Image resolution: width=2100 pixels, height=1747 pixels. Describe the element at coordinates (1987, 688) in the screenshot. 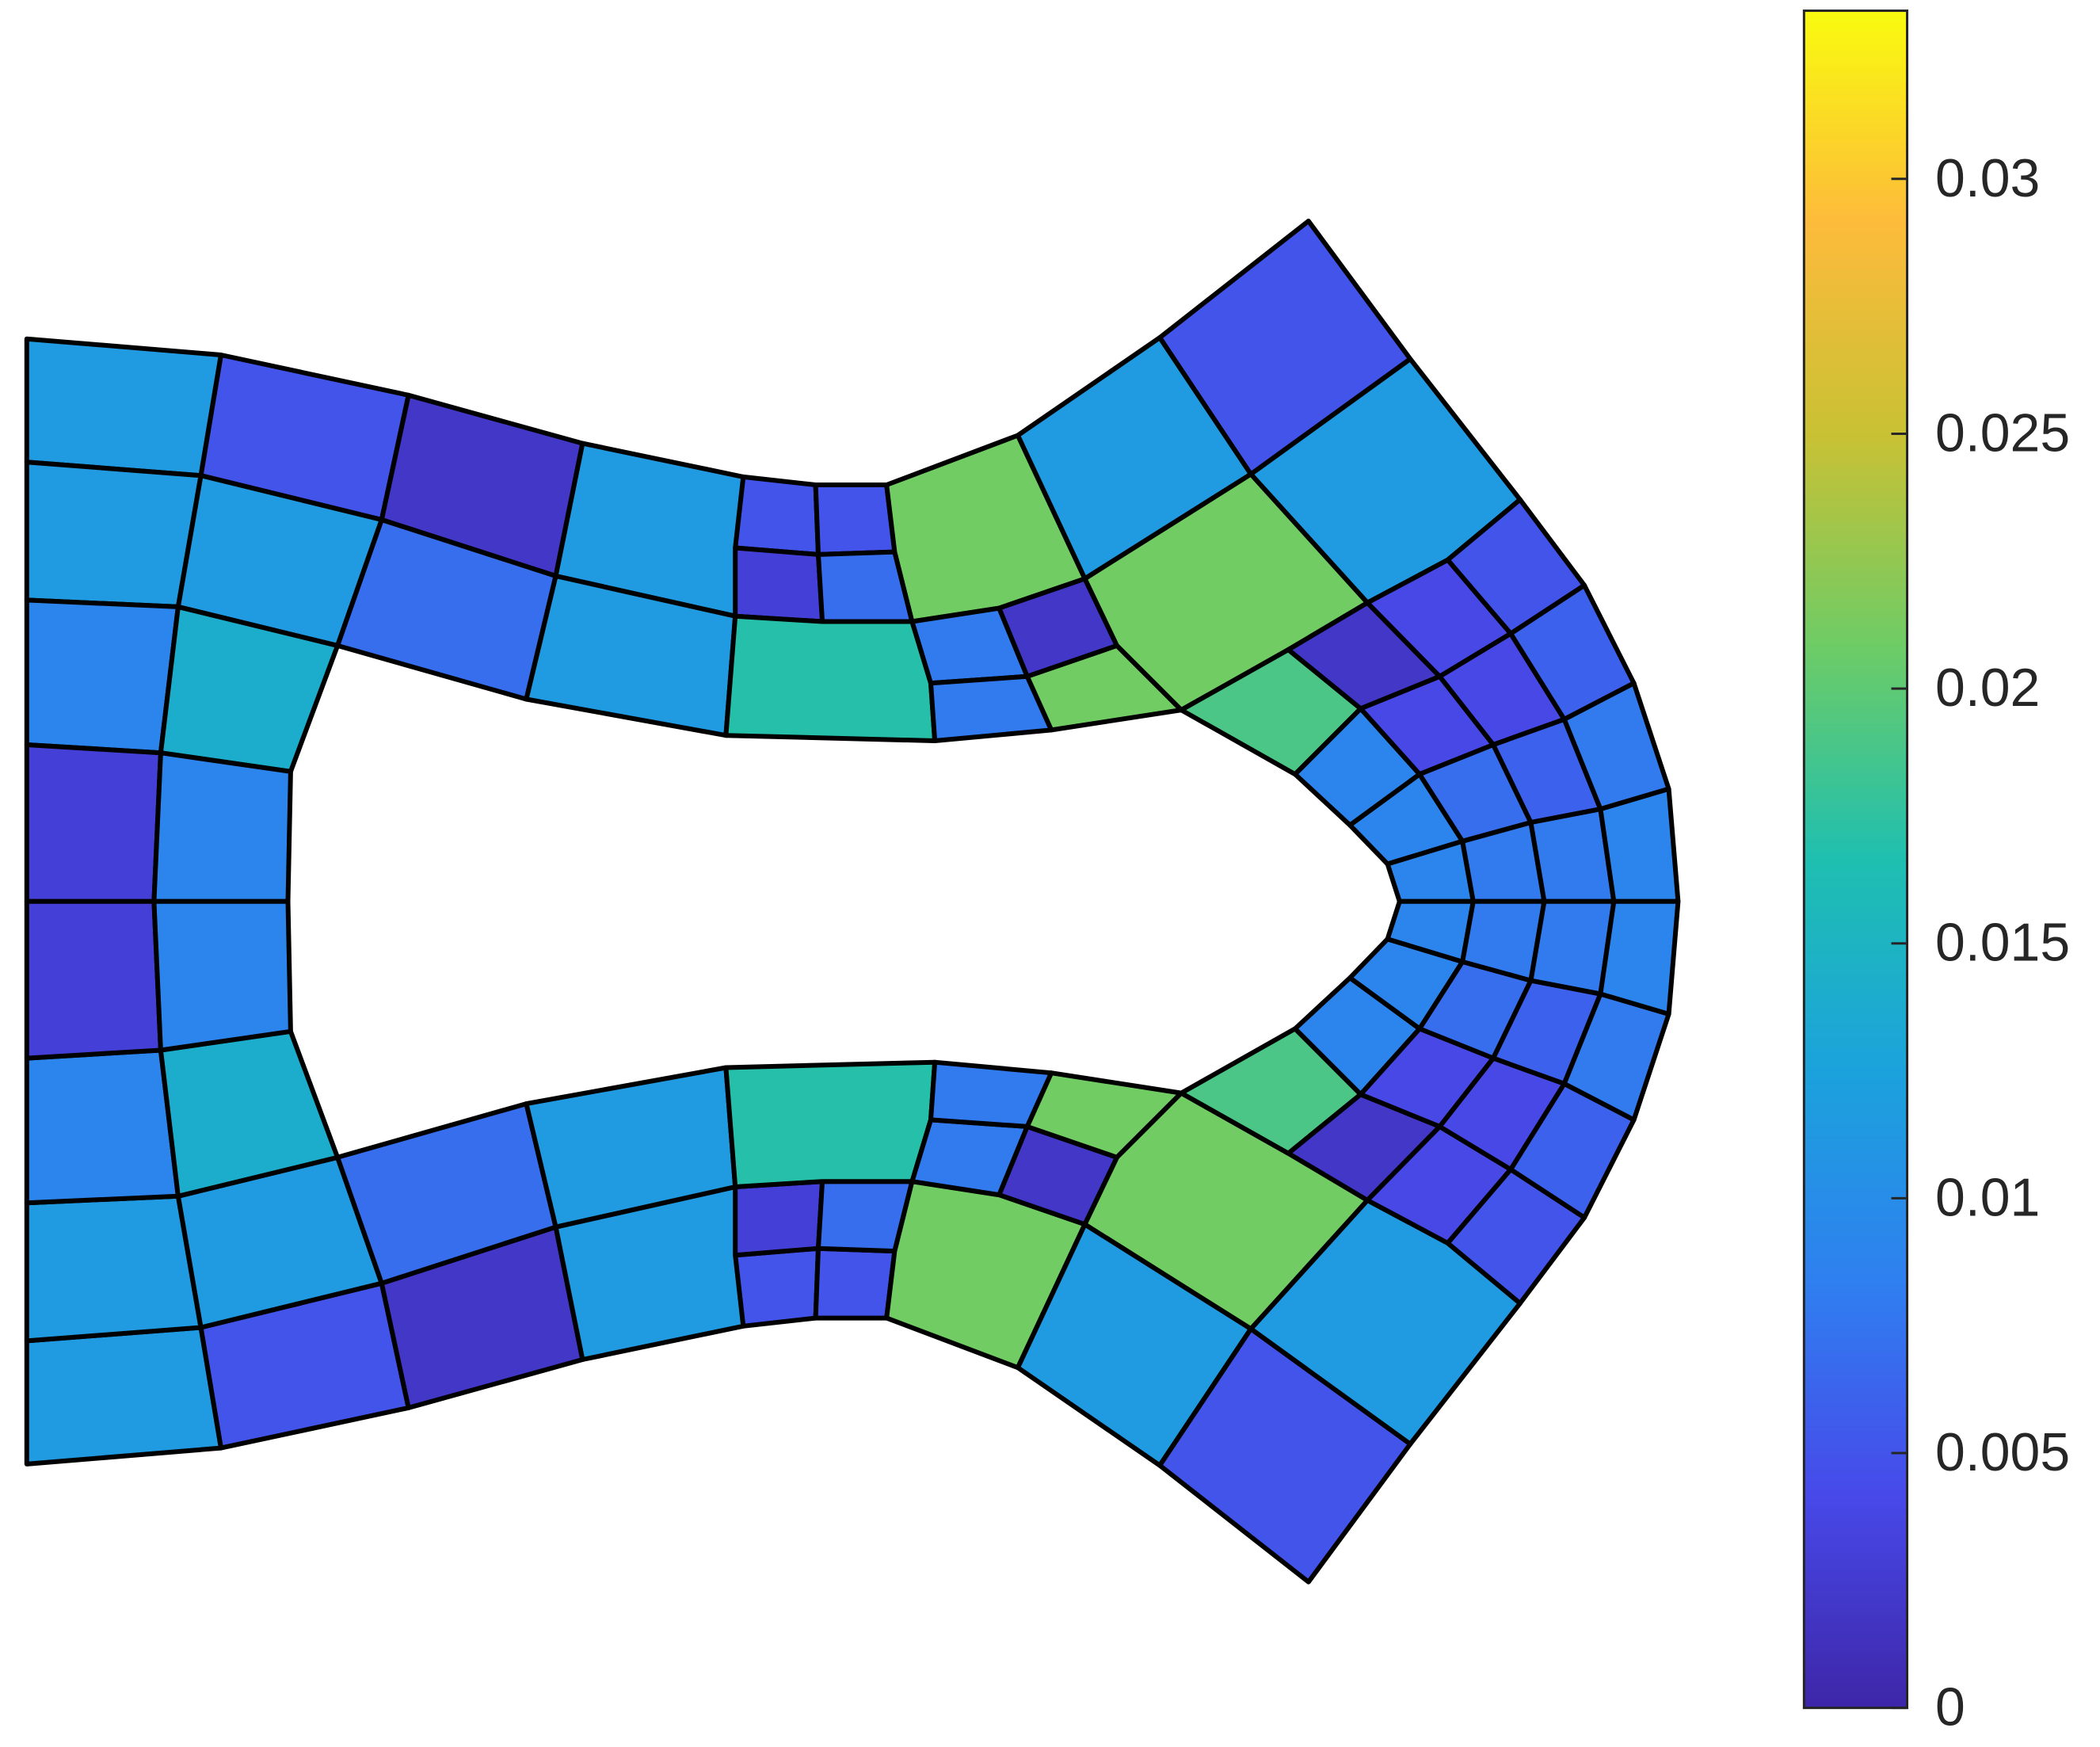

I see `y-tick-label: 0.02` at that location.